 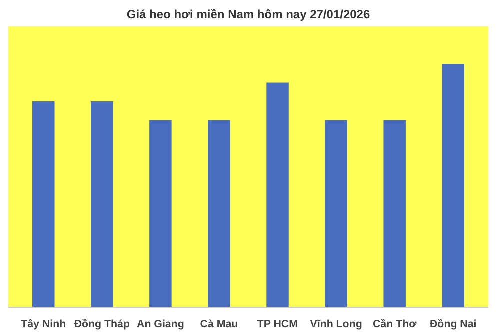 What do you see at coordinates (453, 324) in the screenshot?
I see `x-tick-label: Đồng Nai` at bounding box center [453, 324].